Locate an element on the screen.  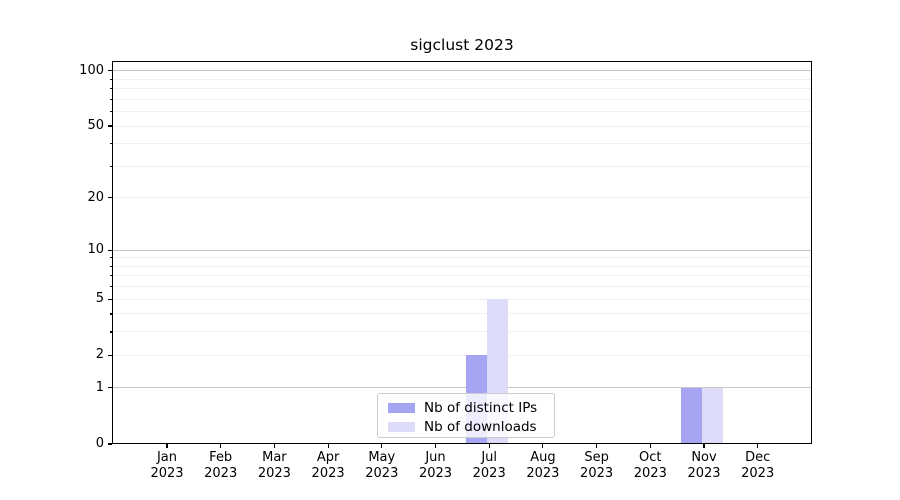
legend-item-downloads: Nb of downloads is located at coordinates (467, 426).